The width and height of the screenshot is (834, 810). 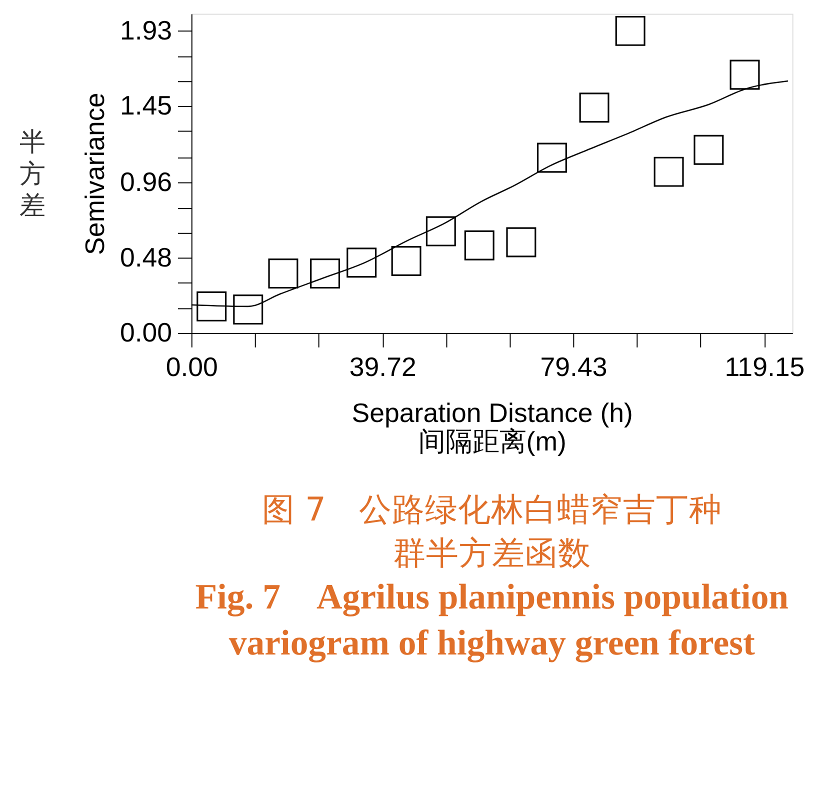 What do you see at coordinates (146, 257) in the screenshot?
I see `y-tick-label: 0.48` at bounding box center [146, 257].